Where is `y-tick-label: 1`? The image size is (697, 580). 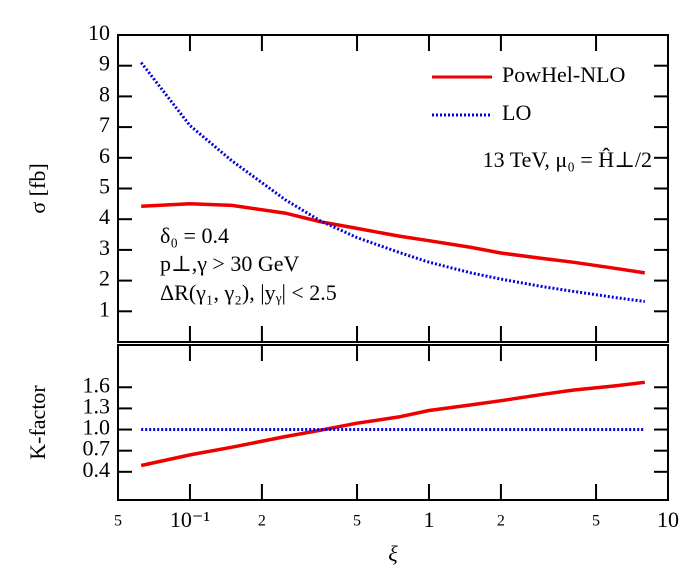 y-tick-label: 1 is located at coordinates (104, 308).